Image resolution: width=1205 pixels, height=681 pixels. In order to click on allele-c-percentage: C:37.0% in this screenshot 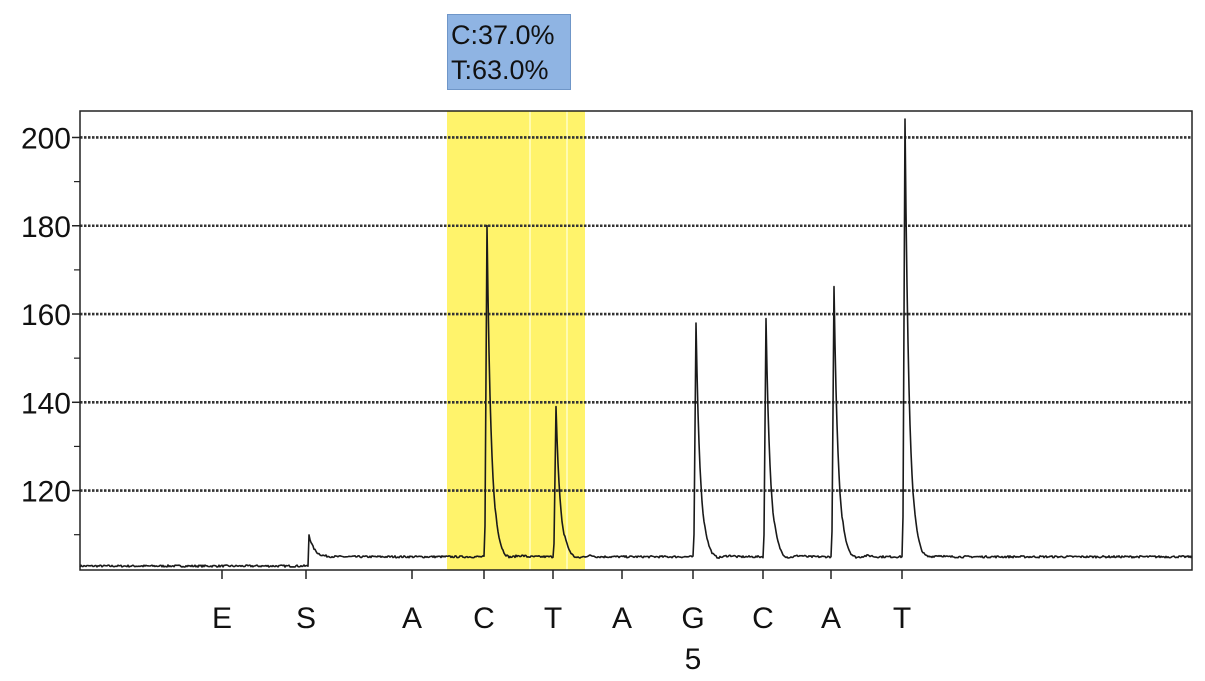, I will do `click(503, 35)`.